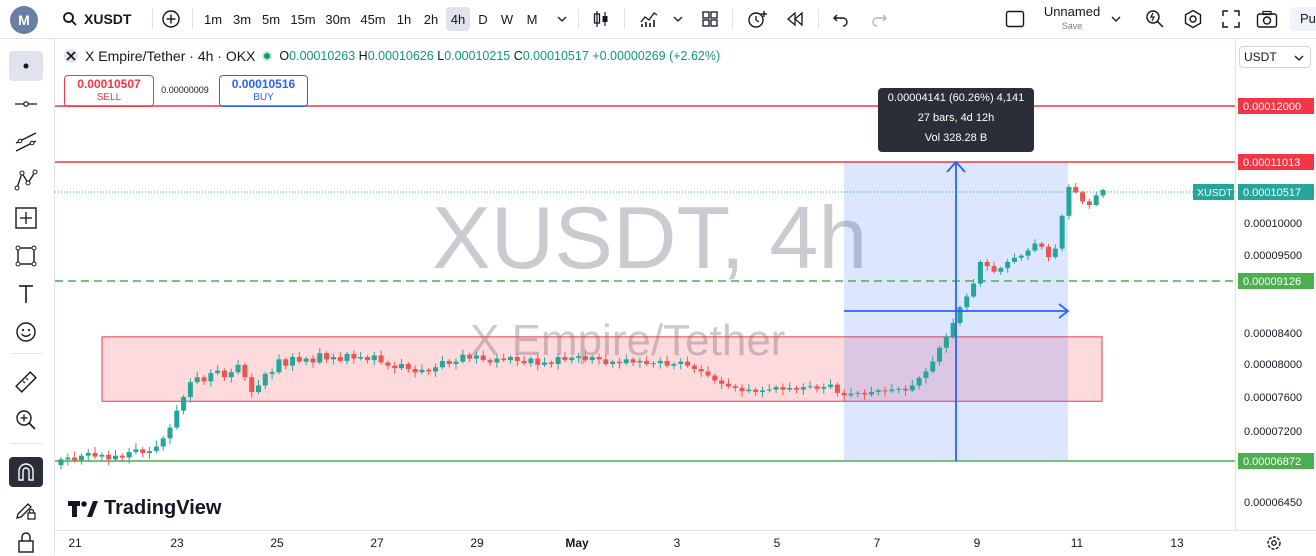  What do you see at coordinates (532, 19) in the screenshot?
I see `interval-m: M` at bounding box center [532, 19].